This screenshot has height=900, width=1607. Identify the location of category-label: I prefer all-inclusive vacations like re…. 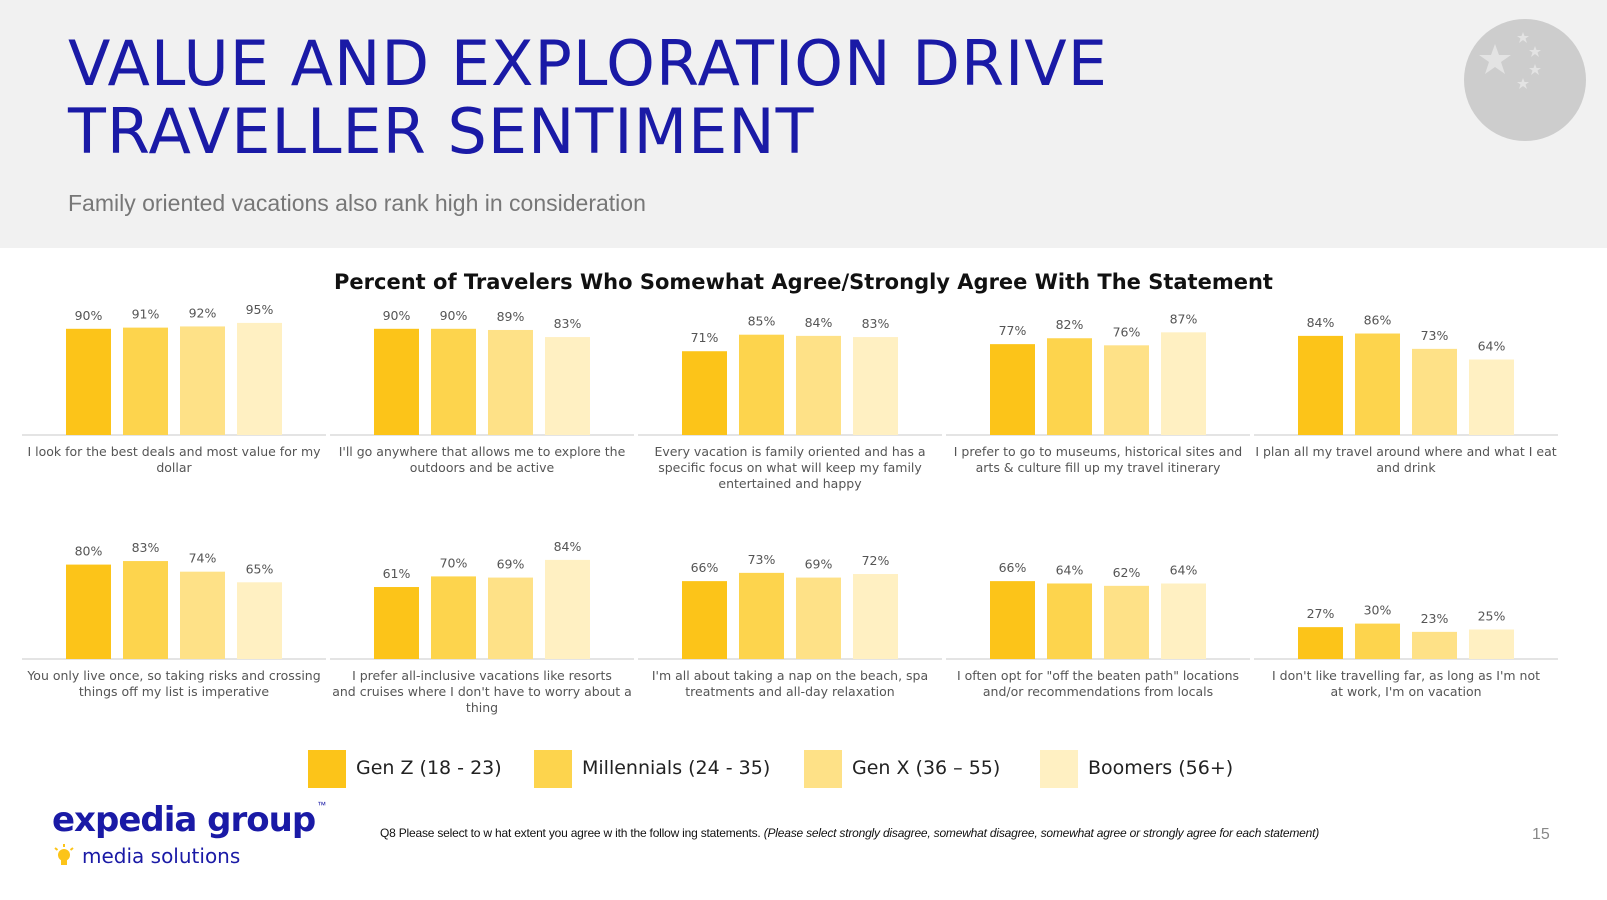
(482, 691).